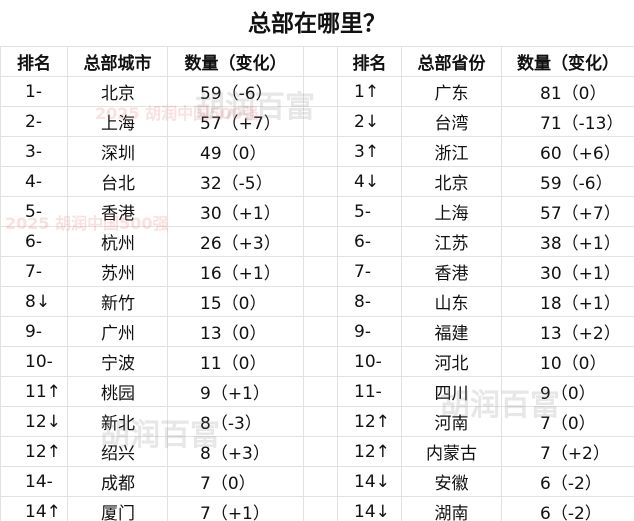 This screenshot has width=634, height=521. What do you see at coordinates (117, 508) in the screenshot?
I see `city-cell: 厦门` at bounding box center [117, 508].